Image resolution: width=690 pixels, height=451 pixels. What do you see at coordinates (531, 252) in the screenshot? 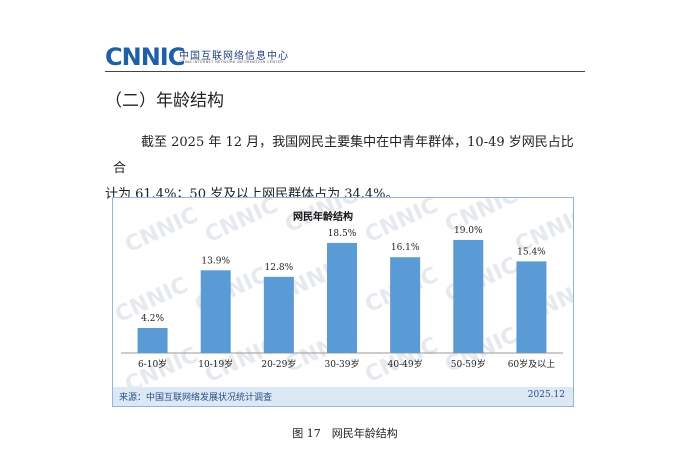
I see `data-label: 15.4%` at bounding box center [531, 252].